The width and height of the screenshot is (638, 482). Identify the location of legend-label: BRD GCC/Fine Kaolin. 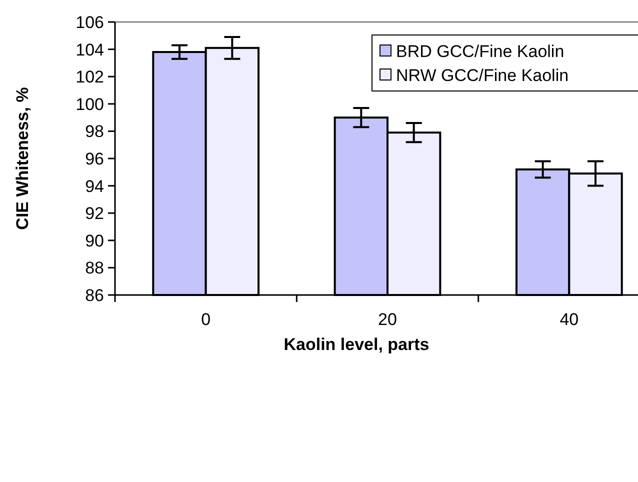
(480, 51).